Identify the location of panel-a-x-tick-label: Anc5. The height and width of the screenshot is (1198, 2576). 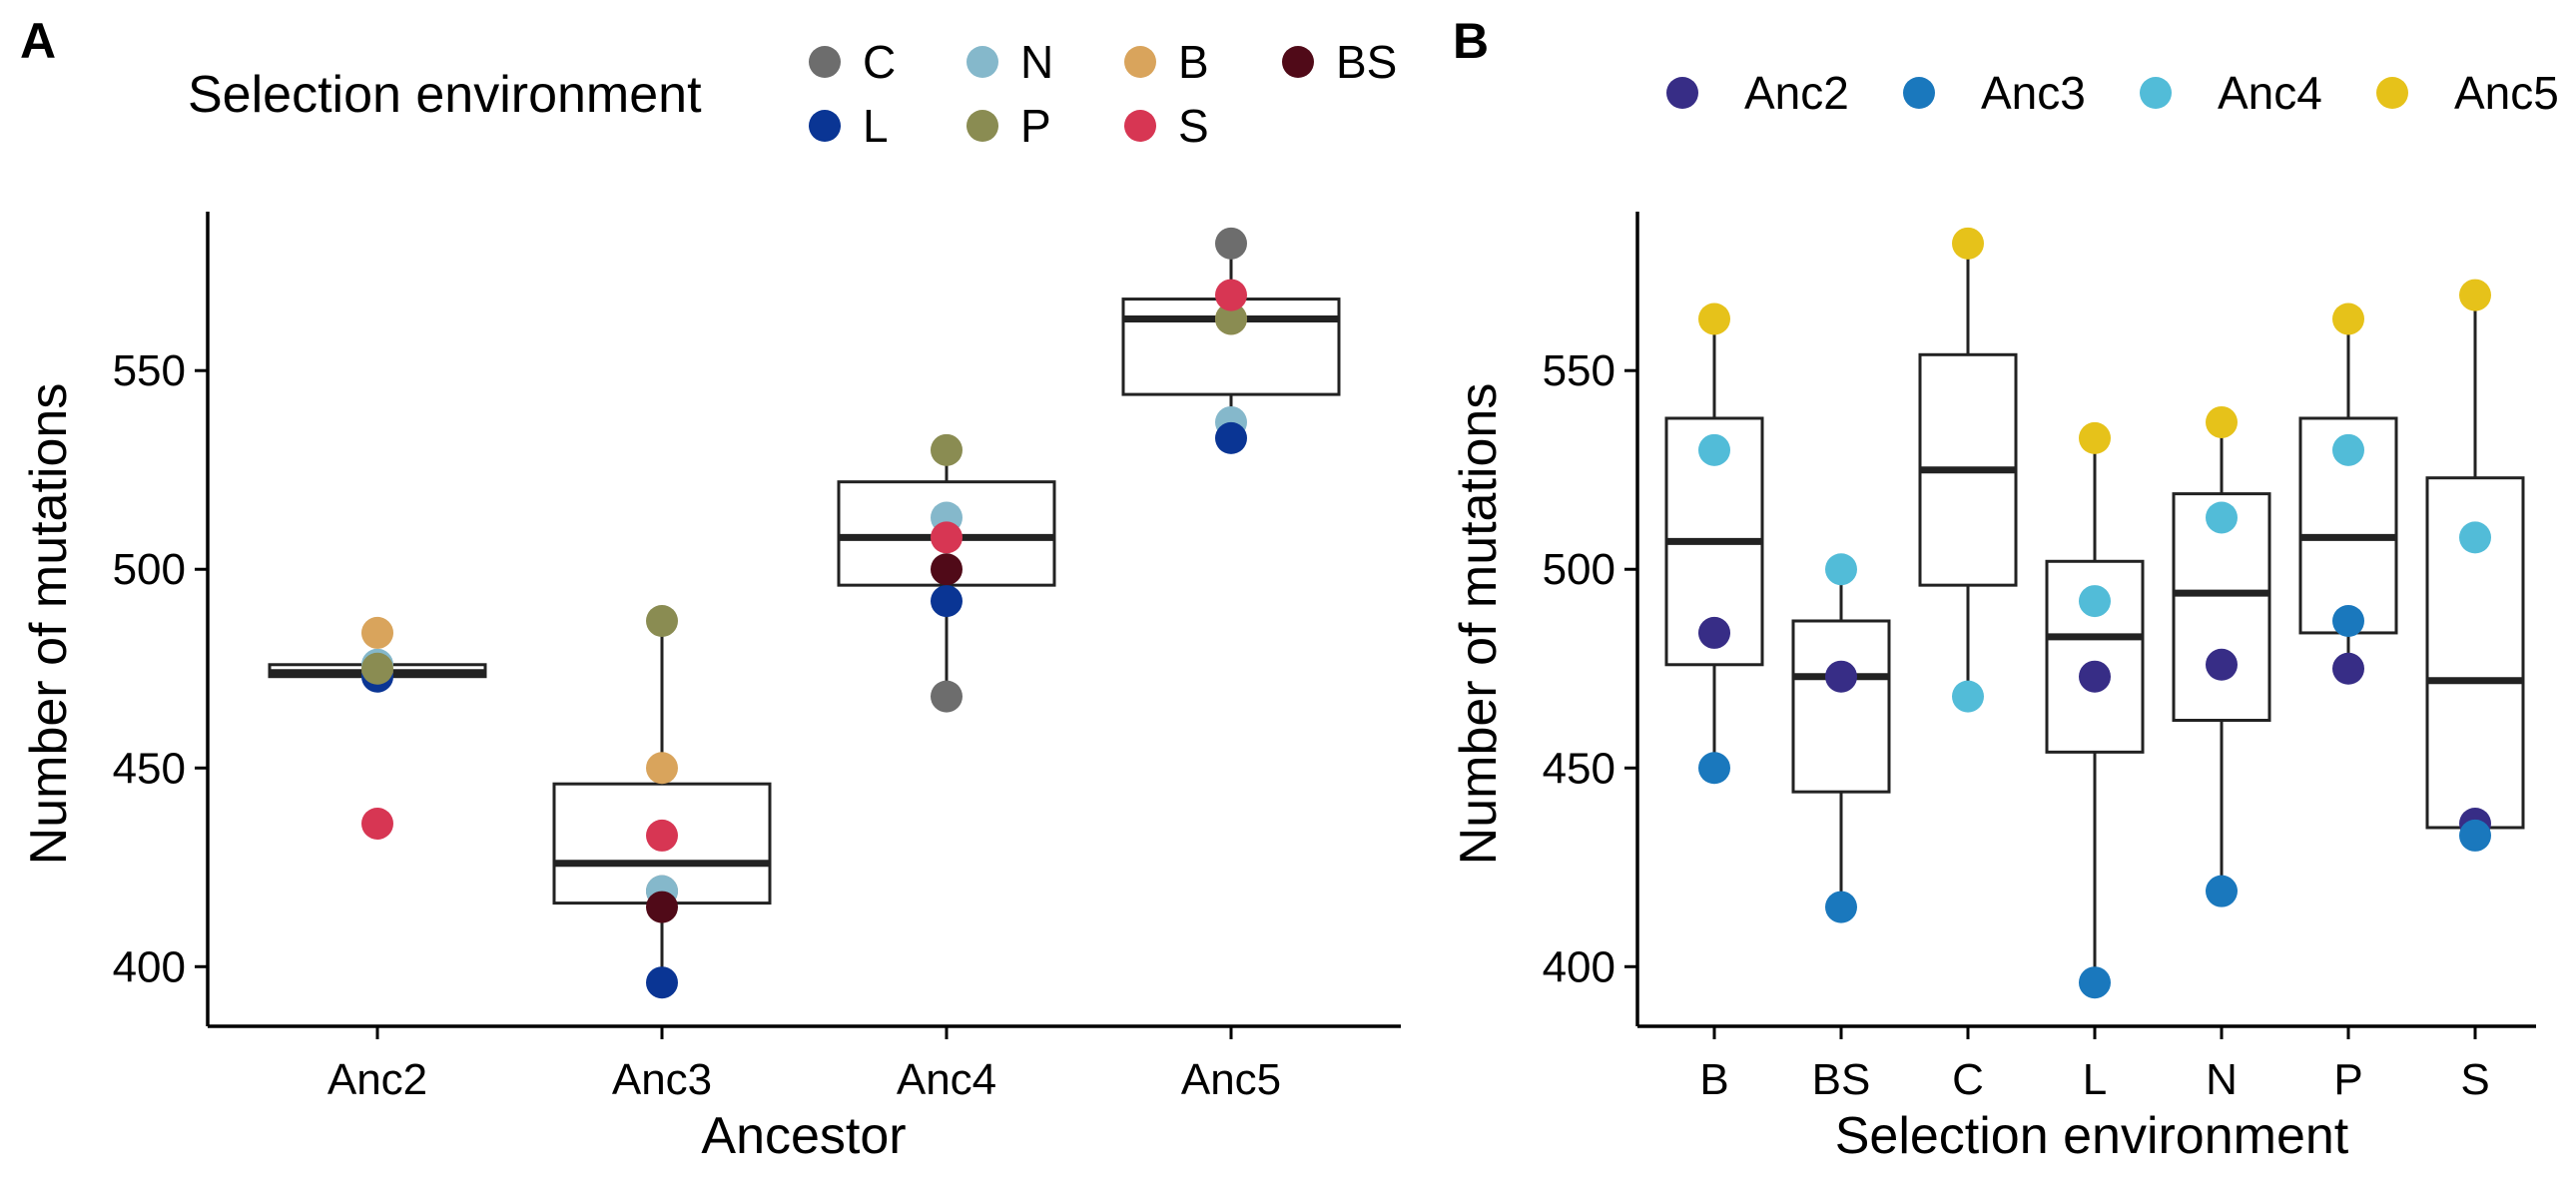
(1231, 1079).